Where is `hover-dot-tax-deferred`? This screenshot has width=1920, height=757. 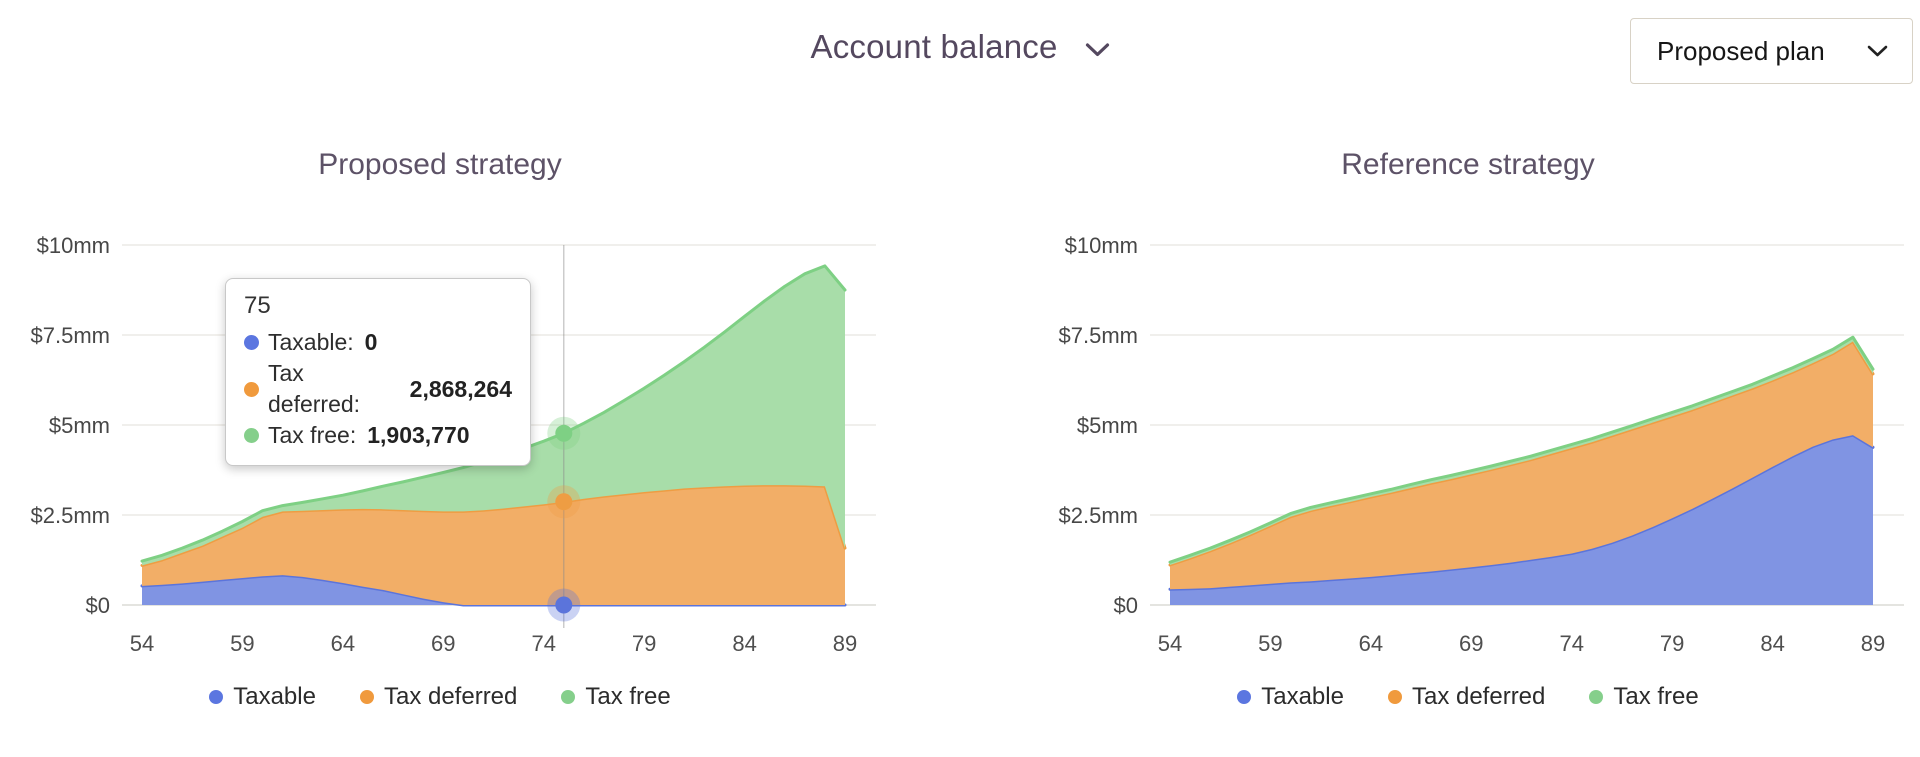 hover-dot-tax-deferred is located at coordinates (564, 502).